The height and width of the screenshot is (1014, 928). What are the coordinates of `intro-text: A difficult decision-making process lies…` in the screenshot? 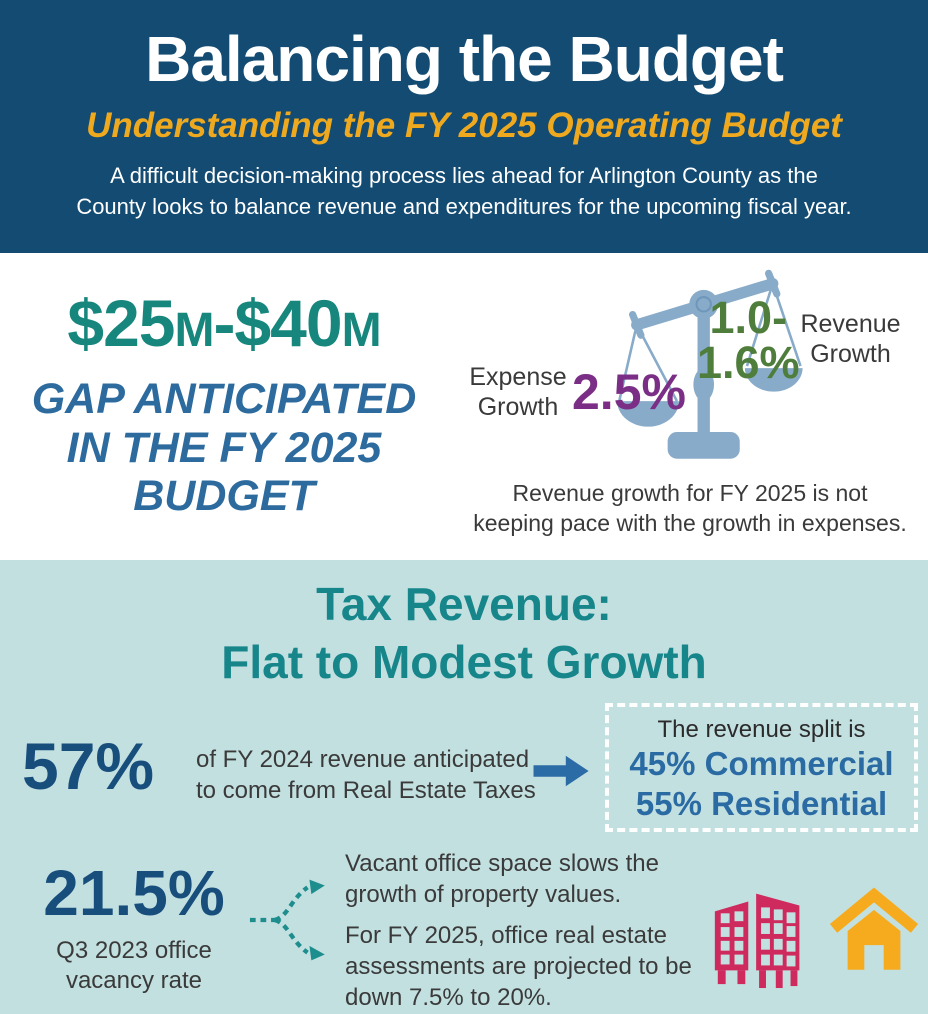 It's located at (464, 191).